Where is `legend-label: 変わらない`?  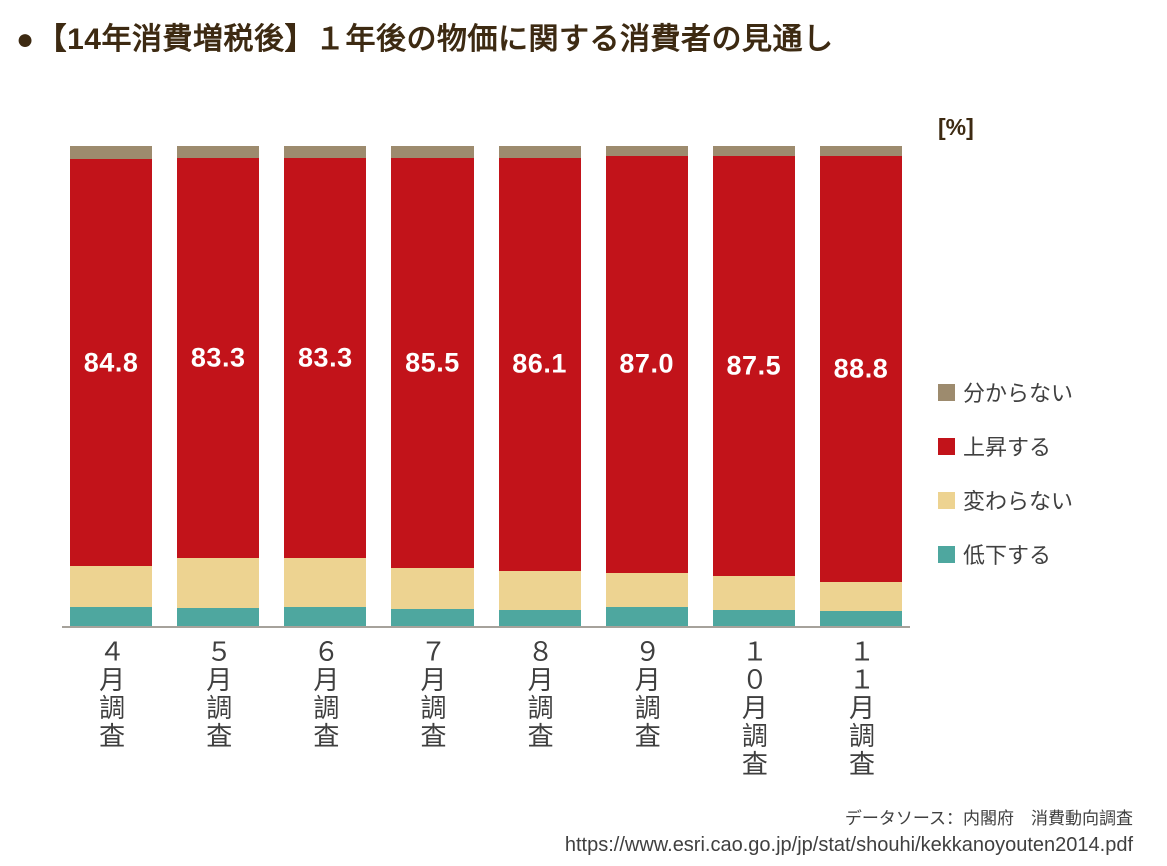
legend-label: 変わらない is located at coordinates (1018, 501).